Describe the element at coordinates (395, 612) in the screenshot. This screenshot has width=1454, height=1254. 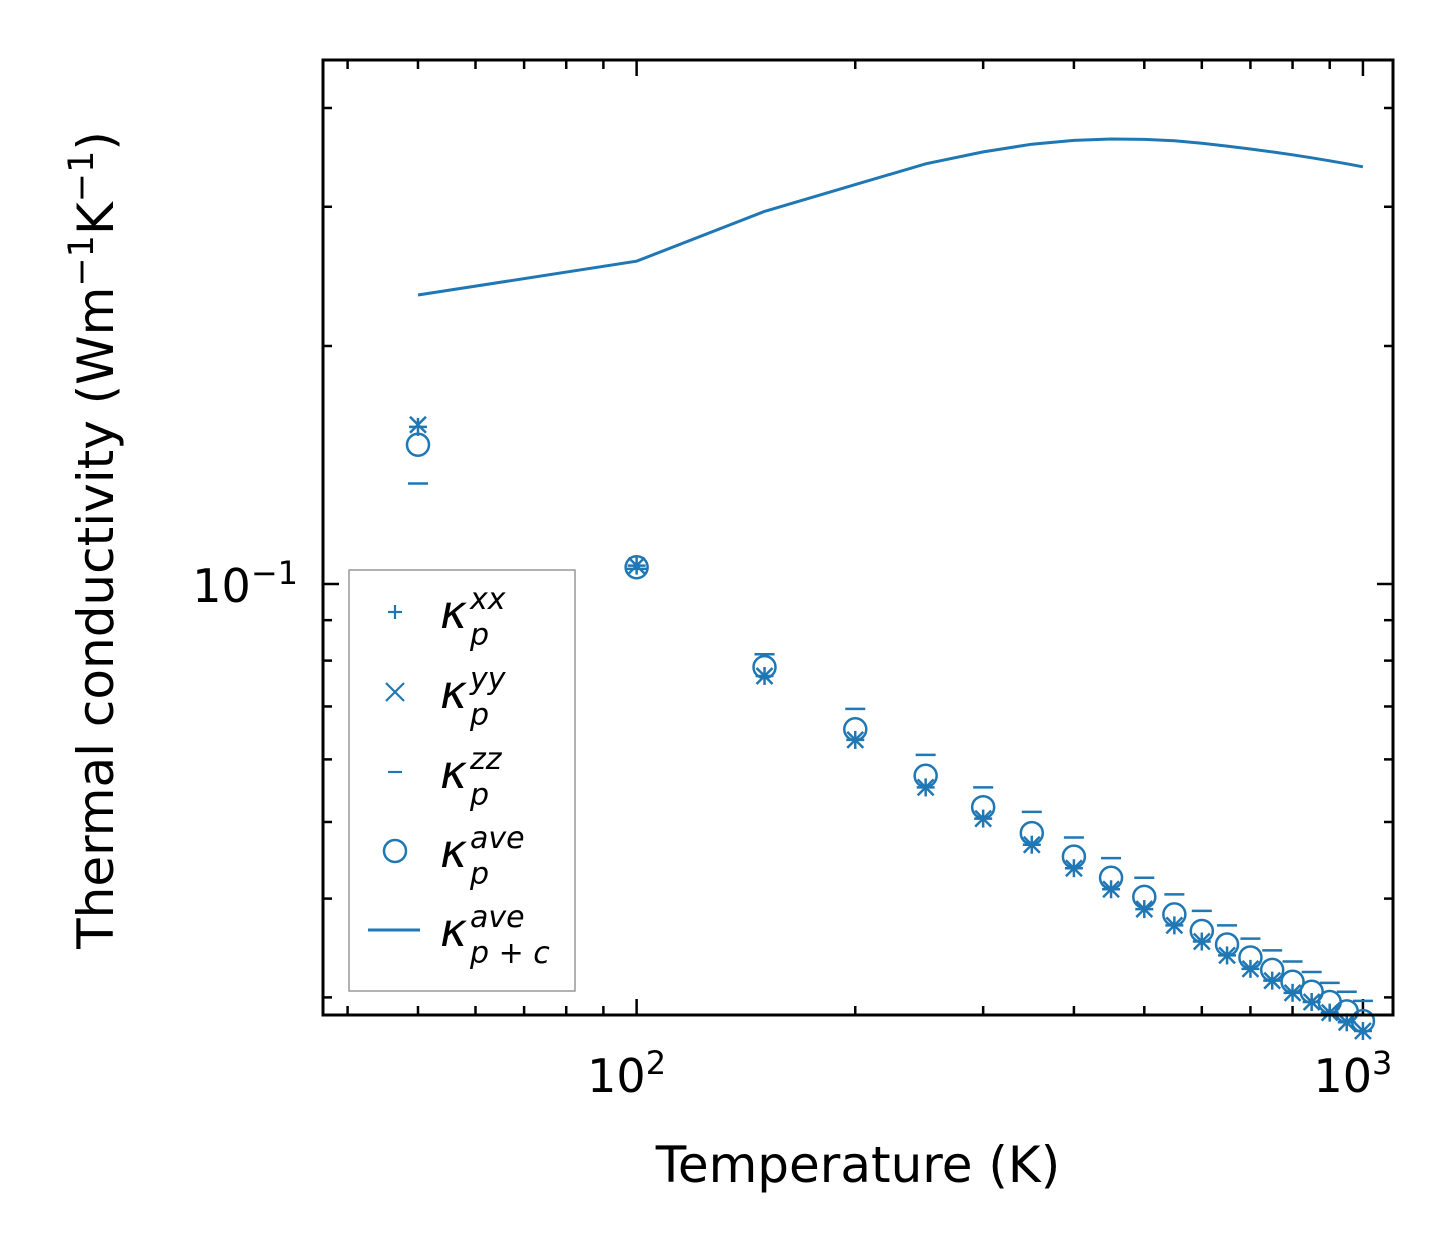
I see `legend-marker-plus` at that location.